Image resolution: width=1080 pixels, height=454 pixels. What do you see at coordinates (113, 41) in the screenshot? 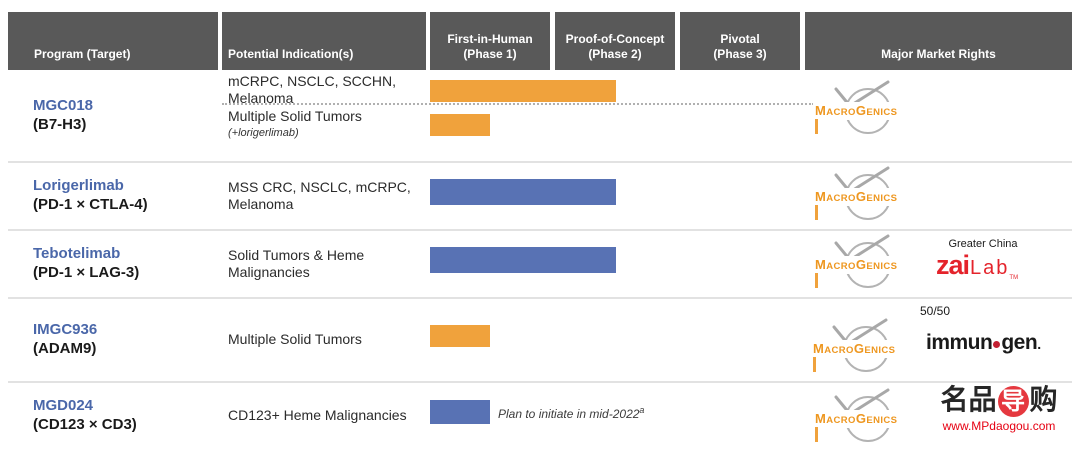
I see `column-header-program: Program (Target)` at bounding box center [113, 41].